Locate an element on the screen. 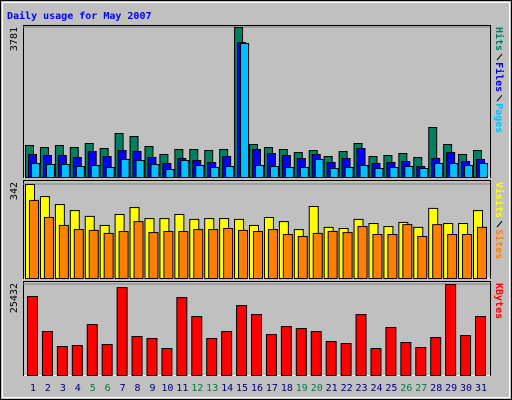 The height and width of the screenshot is (400, 512). x-tick-label: 6 is located at coordinates (108, 388).